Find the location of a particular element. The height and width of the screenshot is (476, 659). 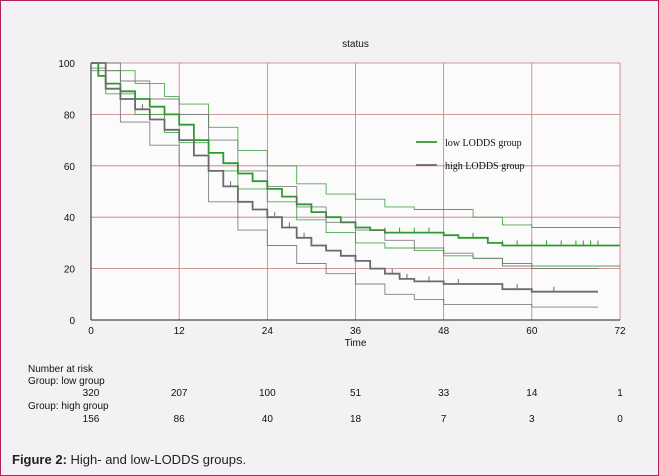

caption-text: High- and low-LODDS groups. is located at coordinates (156, 459).